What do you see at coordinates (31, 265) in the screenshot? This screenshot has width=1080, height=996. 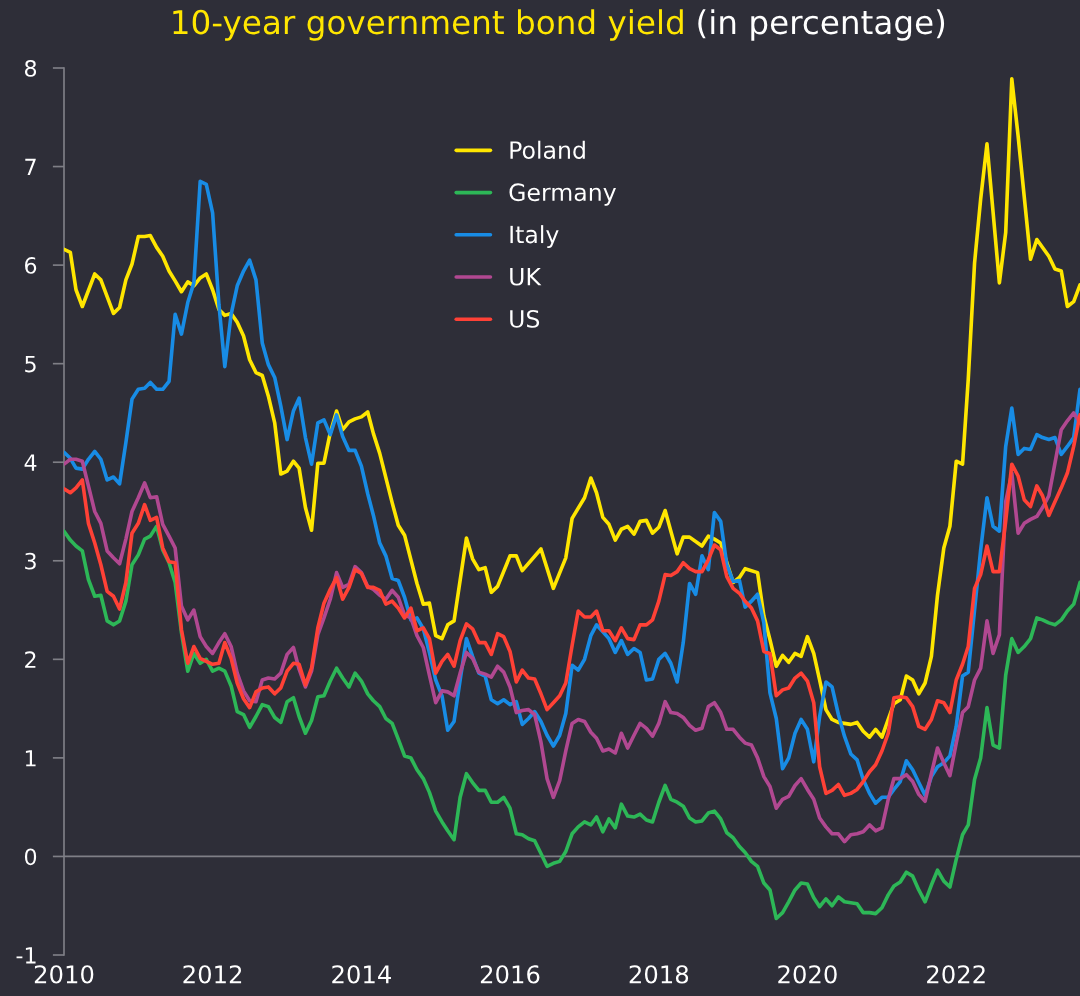 I see `y-tick-label: 6` at bounding box center [31, 265].